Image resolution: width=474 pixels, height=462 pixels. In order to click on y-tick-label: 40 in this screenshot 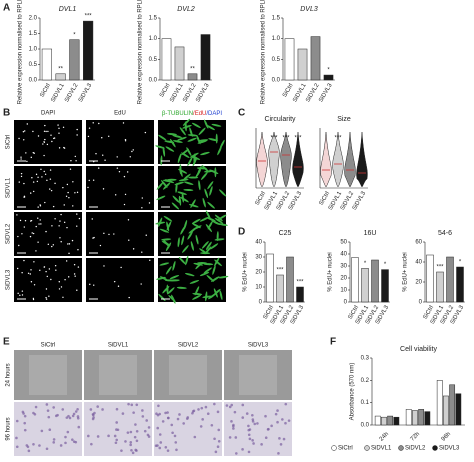, I will do `click(343, 255)`.